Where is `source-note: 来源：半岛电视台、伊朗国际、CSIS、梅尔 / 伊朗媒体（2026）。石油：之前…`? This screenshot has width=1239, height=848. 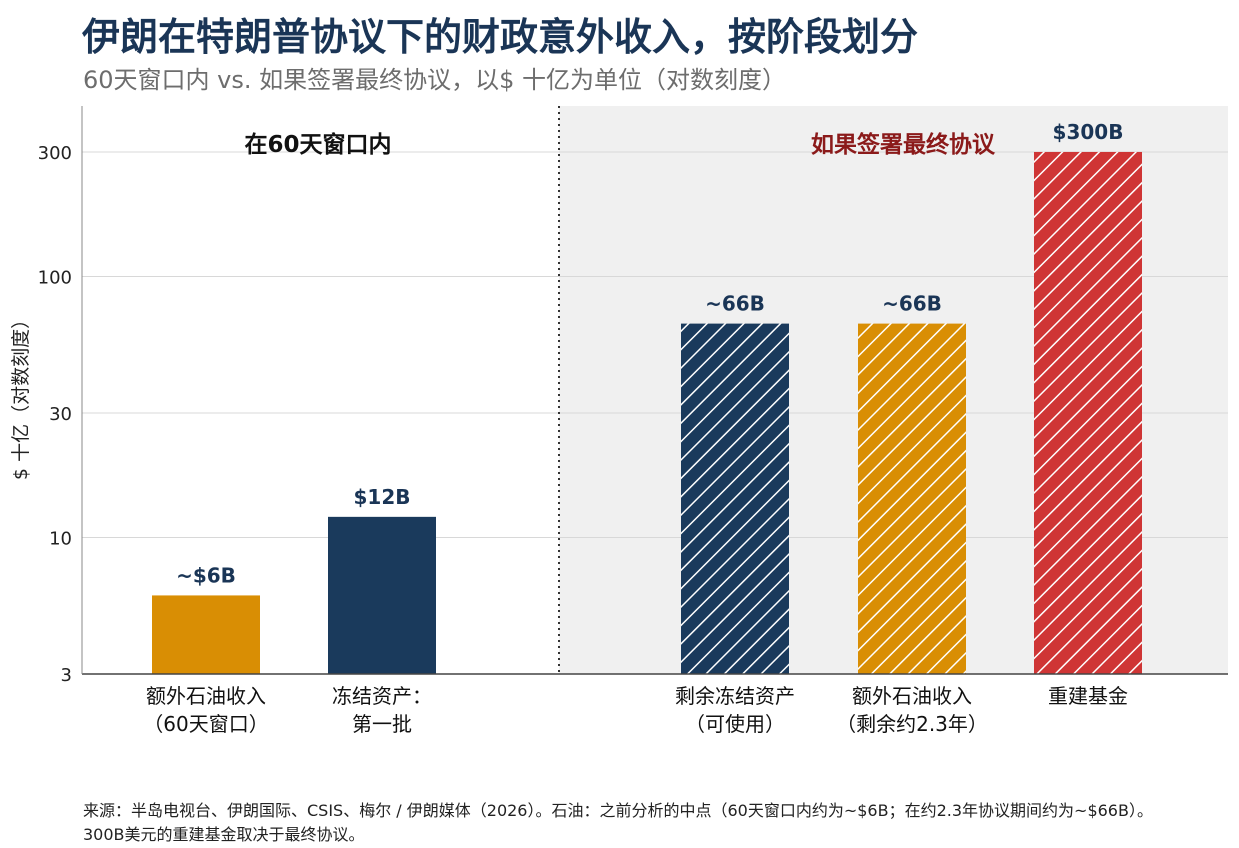 source-note: 来源：半岛电视台、伊朗国际、CSIS、梅尔 / 伊朗媒体（2026）。石油：之前… is located at coordinates (618, 822).